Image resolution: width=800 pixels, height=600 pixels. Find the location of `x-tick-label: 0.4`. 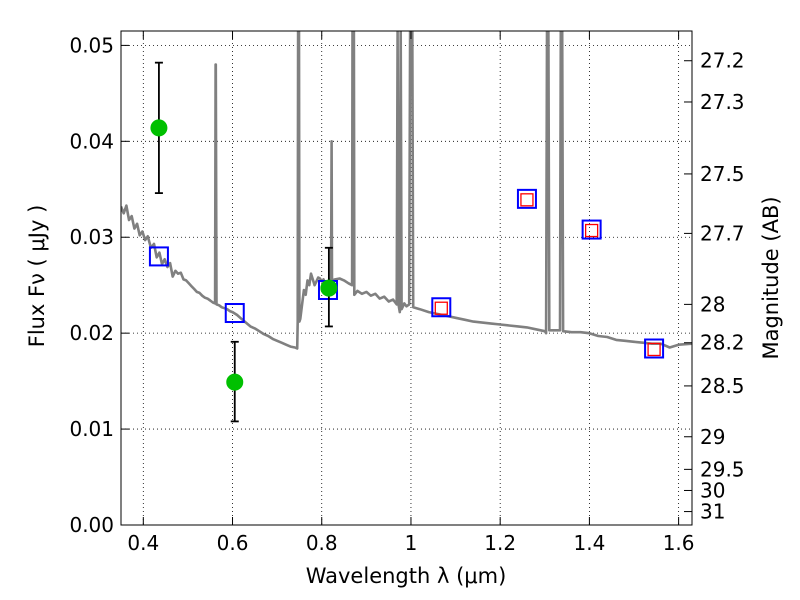

x-tick-label: 0.4 is located at coordinates (143, 543).